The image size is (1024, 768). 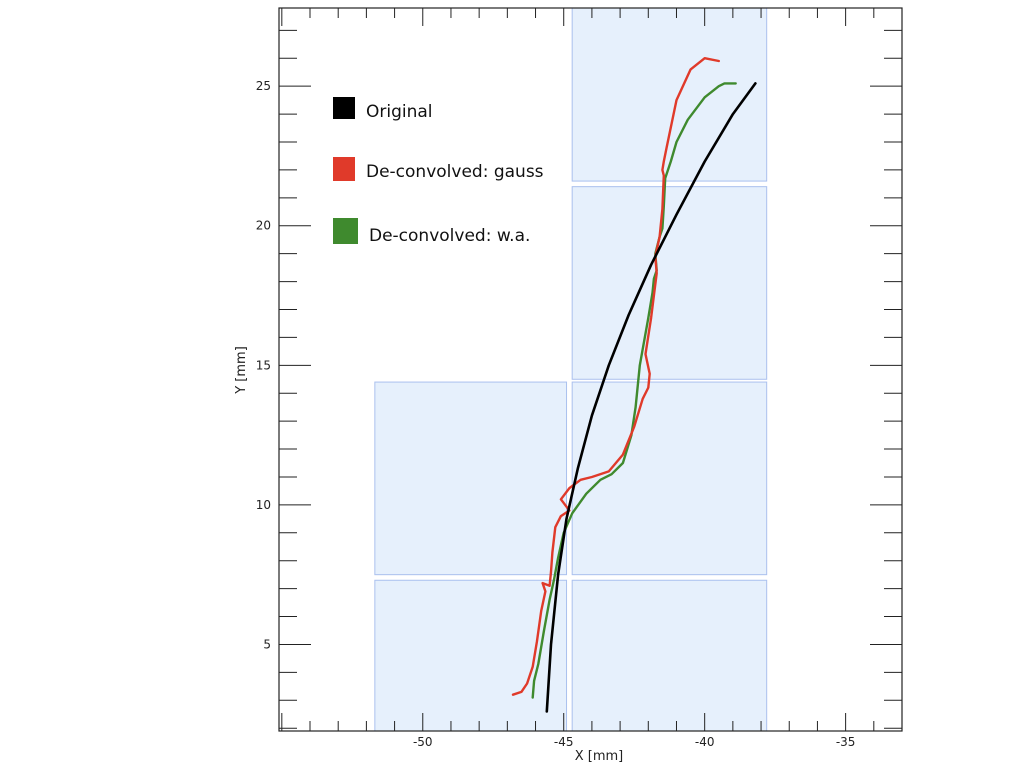 I want to click on y-tick-label: 10, so click(x=263, y=505).